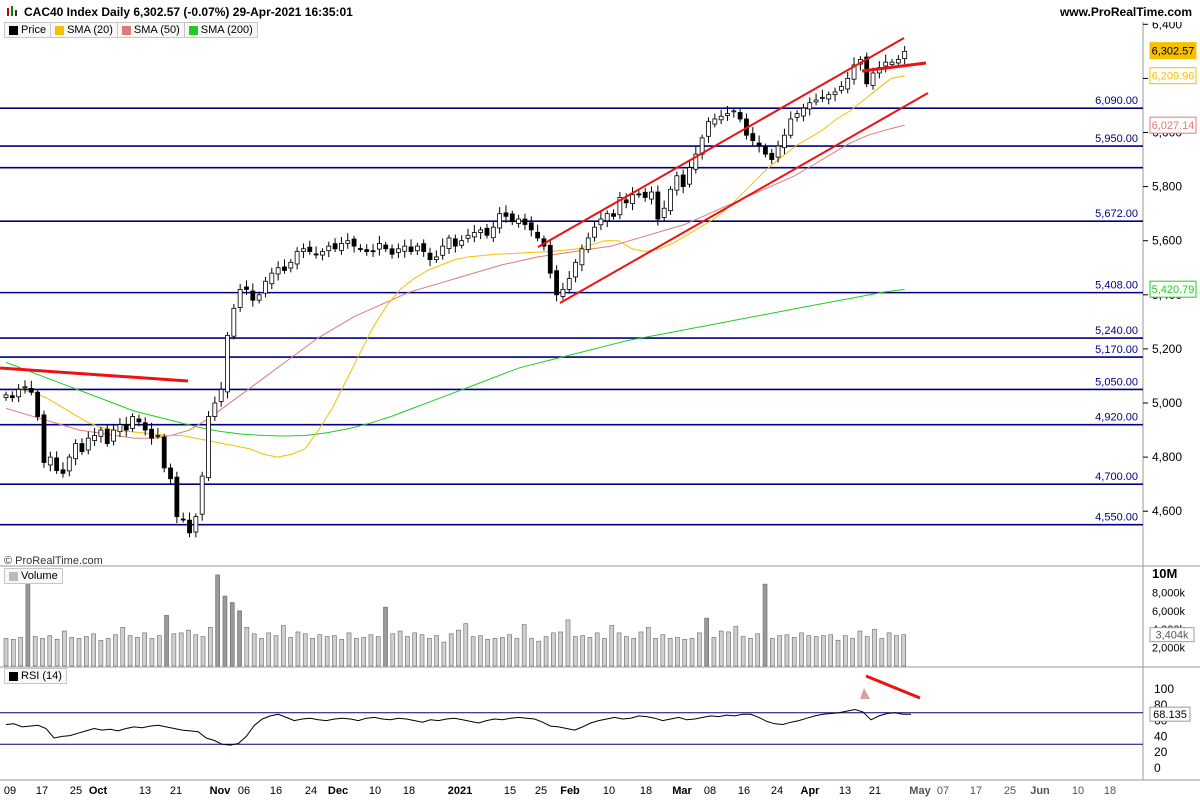 The height and width of the screenshot is (800, 1200). What do you see at coordinates (1169, 649) in the screenshot?
I see `volume-tick-label: 2,000k` at bounding box center [1169, 649].